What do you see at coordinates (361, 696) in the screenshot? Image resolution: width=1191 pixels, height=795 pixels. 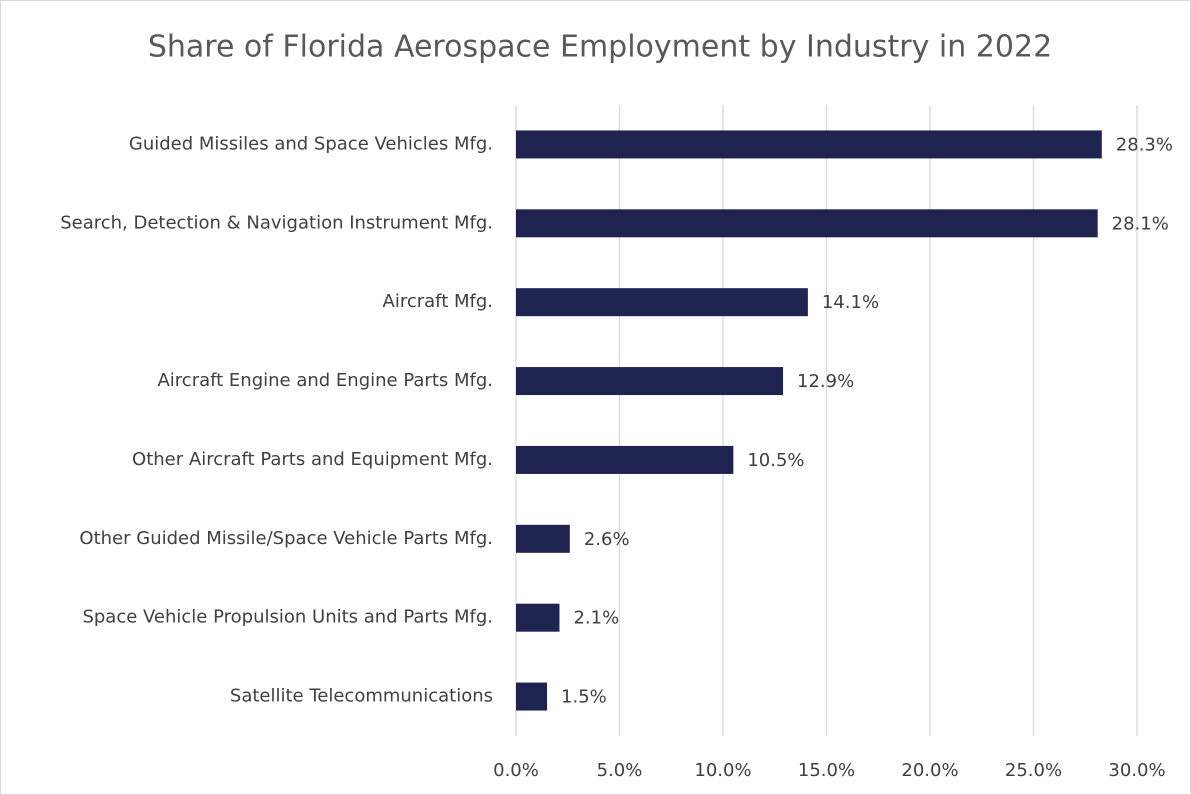 I see `y-tick-label: Satellite Telecommunications` at bounding box center [361, 696].